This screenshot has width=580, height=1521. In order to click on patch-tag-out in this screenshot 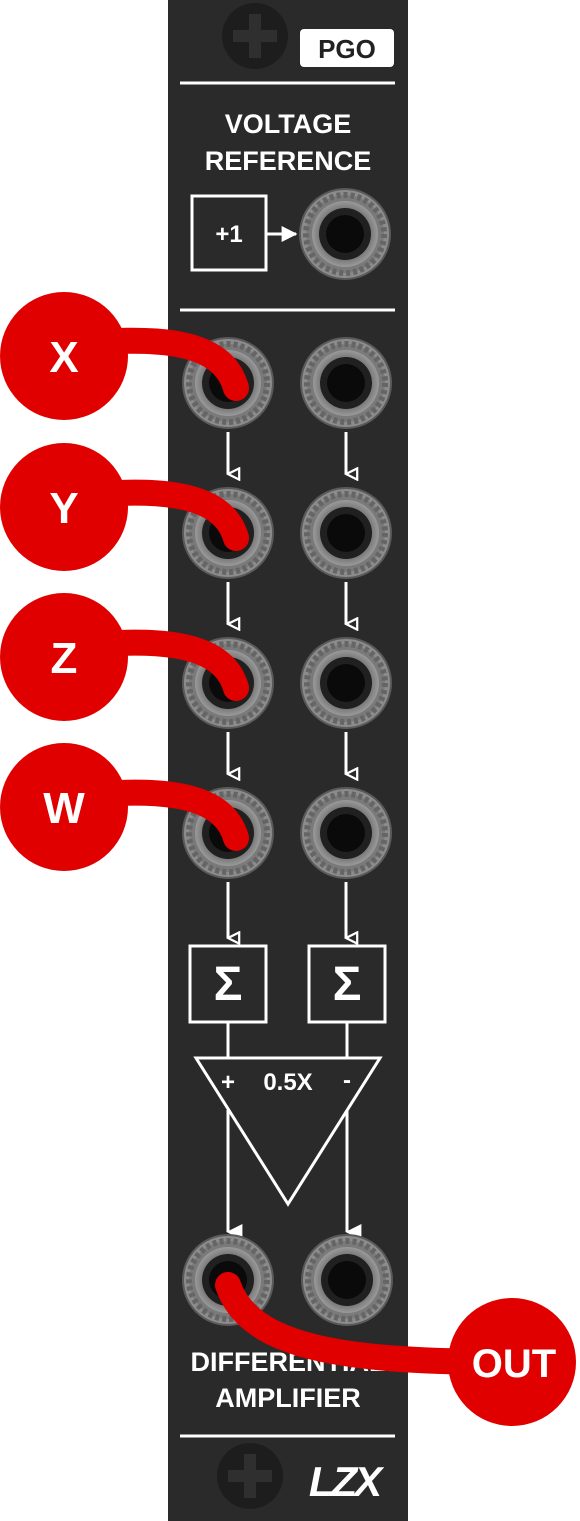, I will do `click(512, 1362)`.